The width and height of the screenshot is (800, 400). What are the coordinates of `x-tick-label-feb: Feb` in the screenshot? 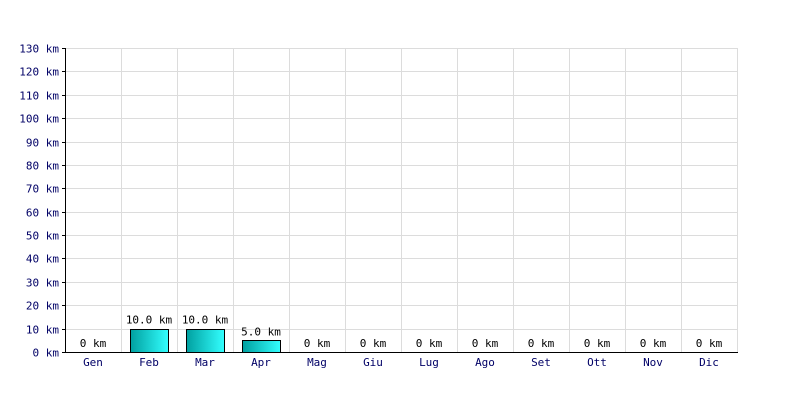 It's located at (149, 362).